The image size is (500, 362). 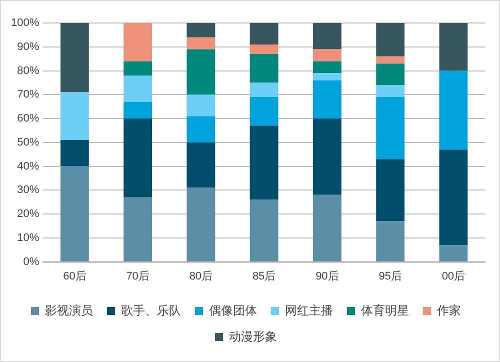 What do you see at coordinates (151, 310) in the screenshot?
I see `legend-label: 歌手、乐队` at bounding box center [151, 310].